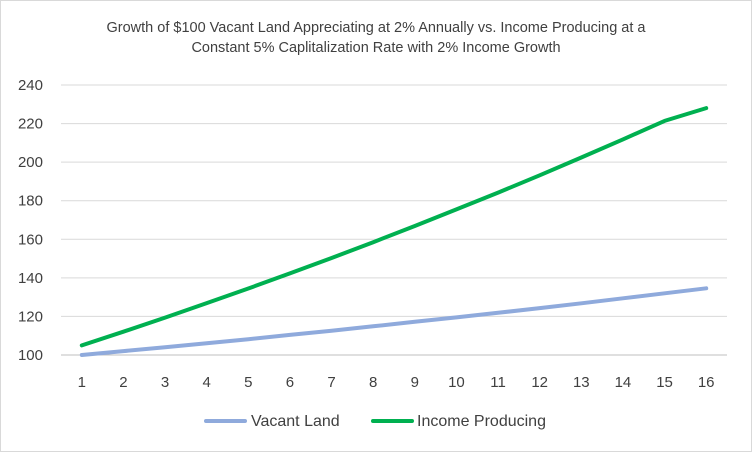 Image resolution: width=752 pixels, height=452 pixels. I want to click on x-tick-label: 10, so click(456, 382).